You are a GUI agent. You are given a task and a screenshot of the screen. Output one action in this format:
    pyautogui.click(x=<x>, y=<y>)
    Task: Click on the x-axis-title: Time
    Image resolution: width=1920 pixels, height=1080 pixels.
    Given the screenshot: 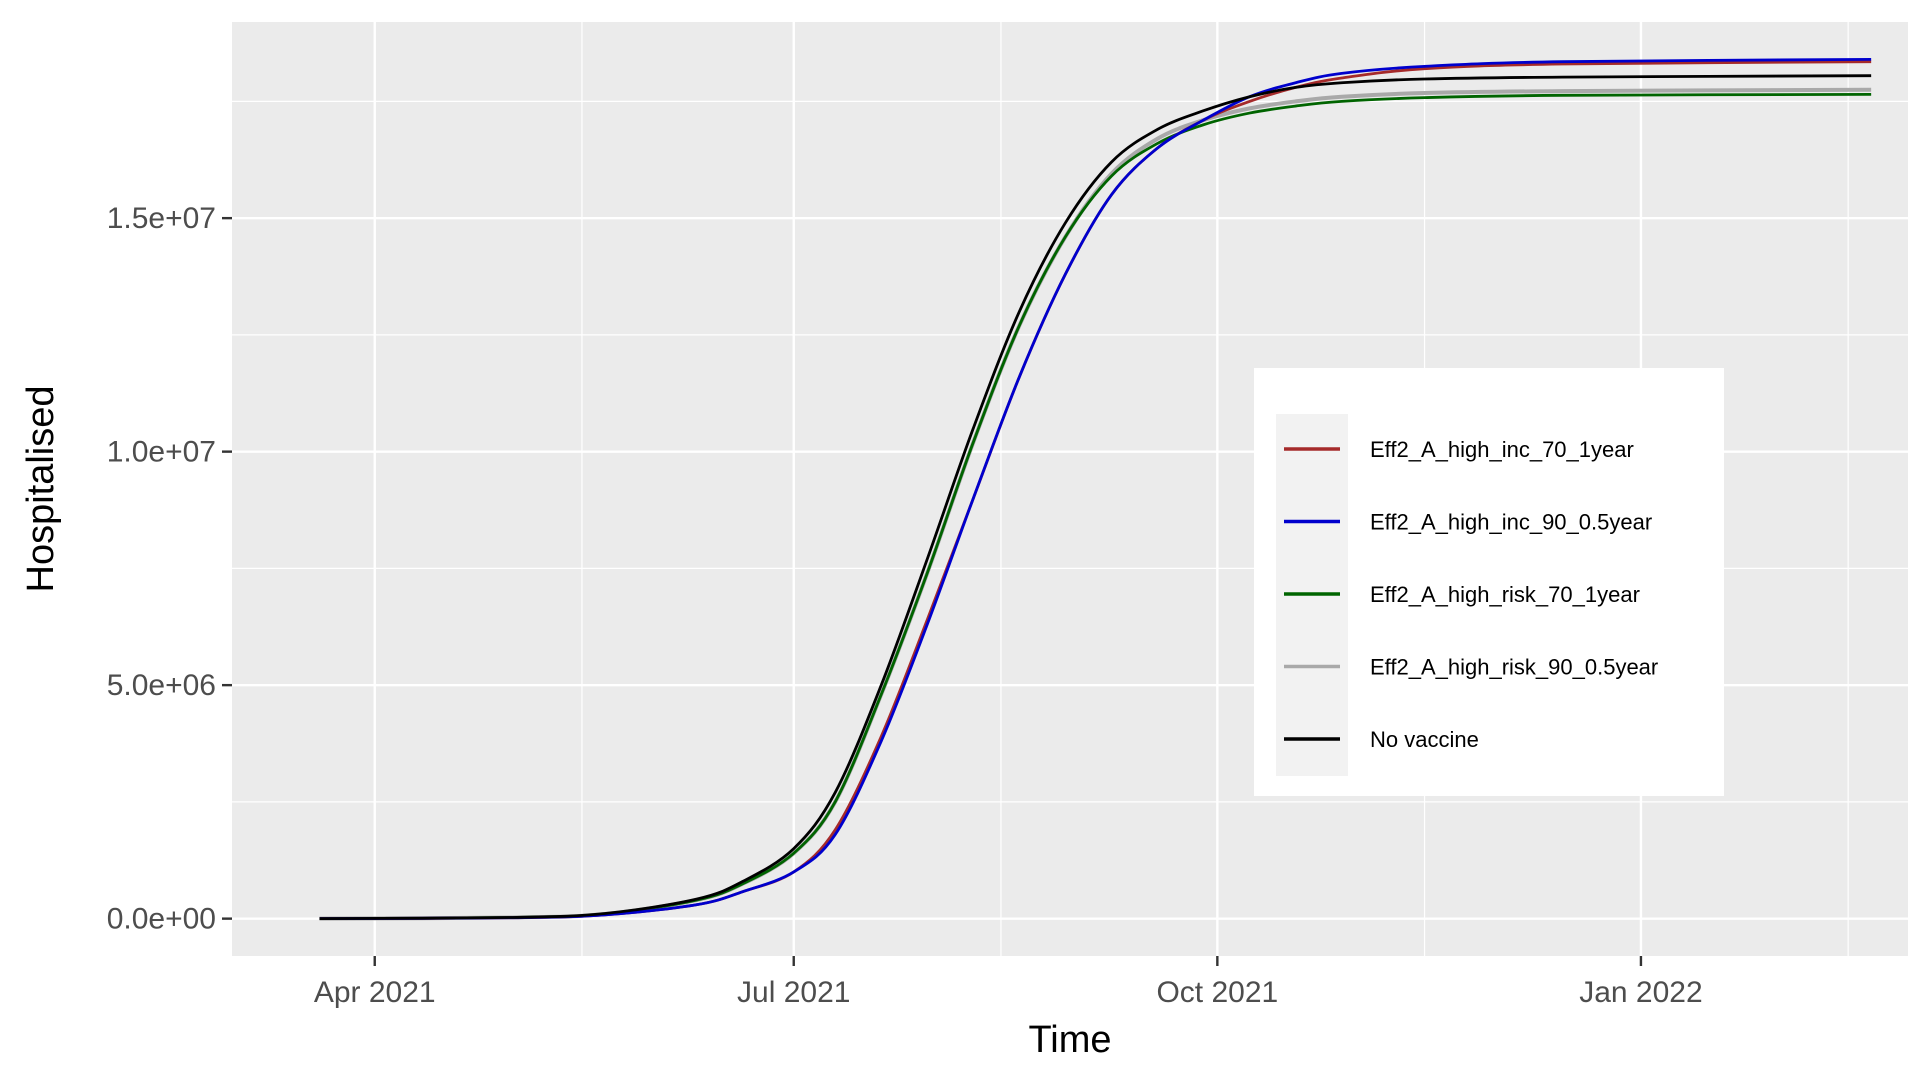 What is the action you would take?
    pyautogui.click(x=1069, y=1040)
    